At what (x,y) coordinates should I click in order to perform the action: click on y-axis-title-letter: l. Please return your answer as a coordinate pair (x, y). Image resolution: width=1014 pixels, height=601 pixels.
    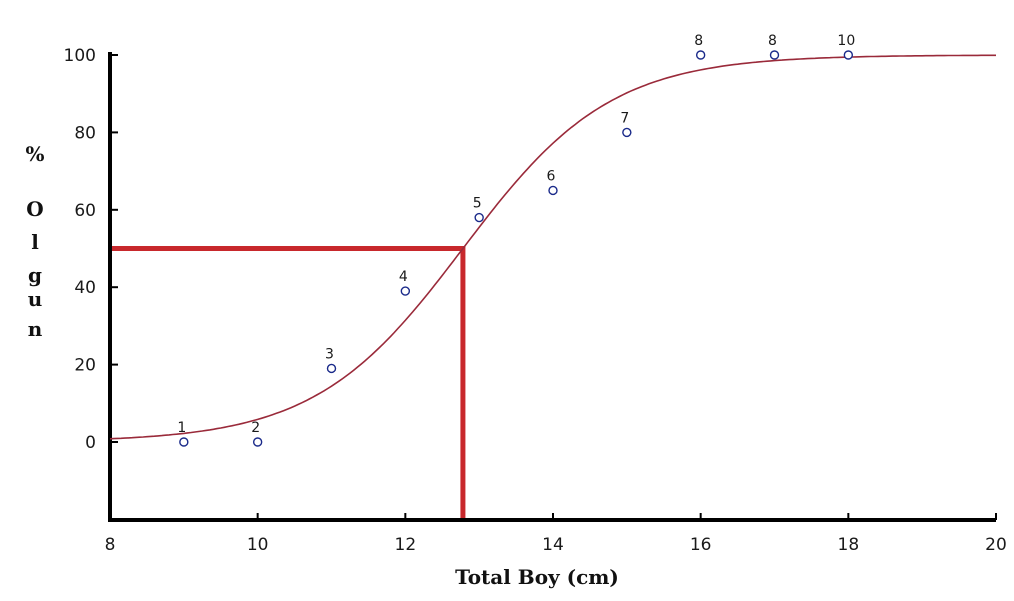
    Looking at the image, I should click on (35, 242).